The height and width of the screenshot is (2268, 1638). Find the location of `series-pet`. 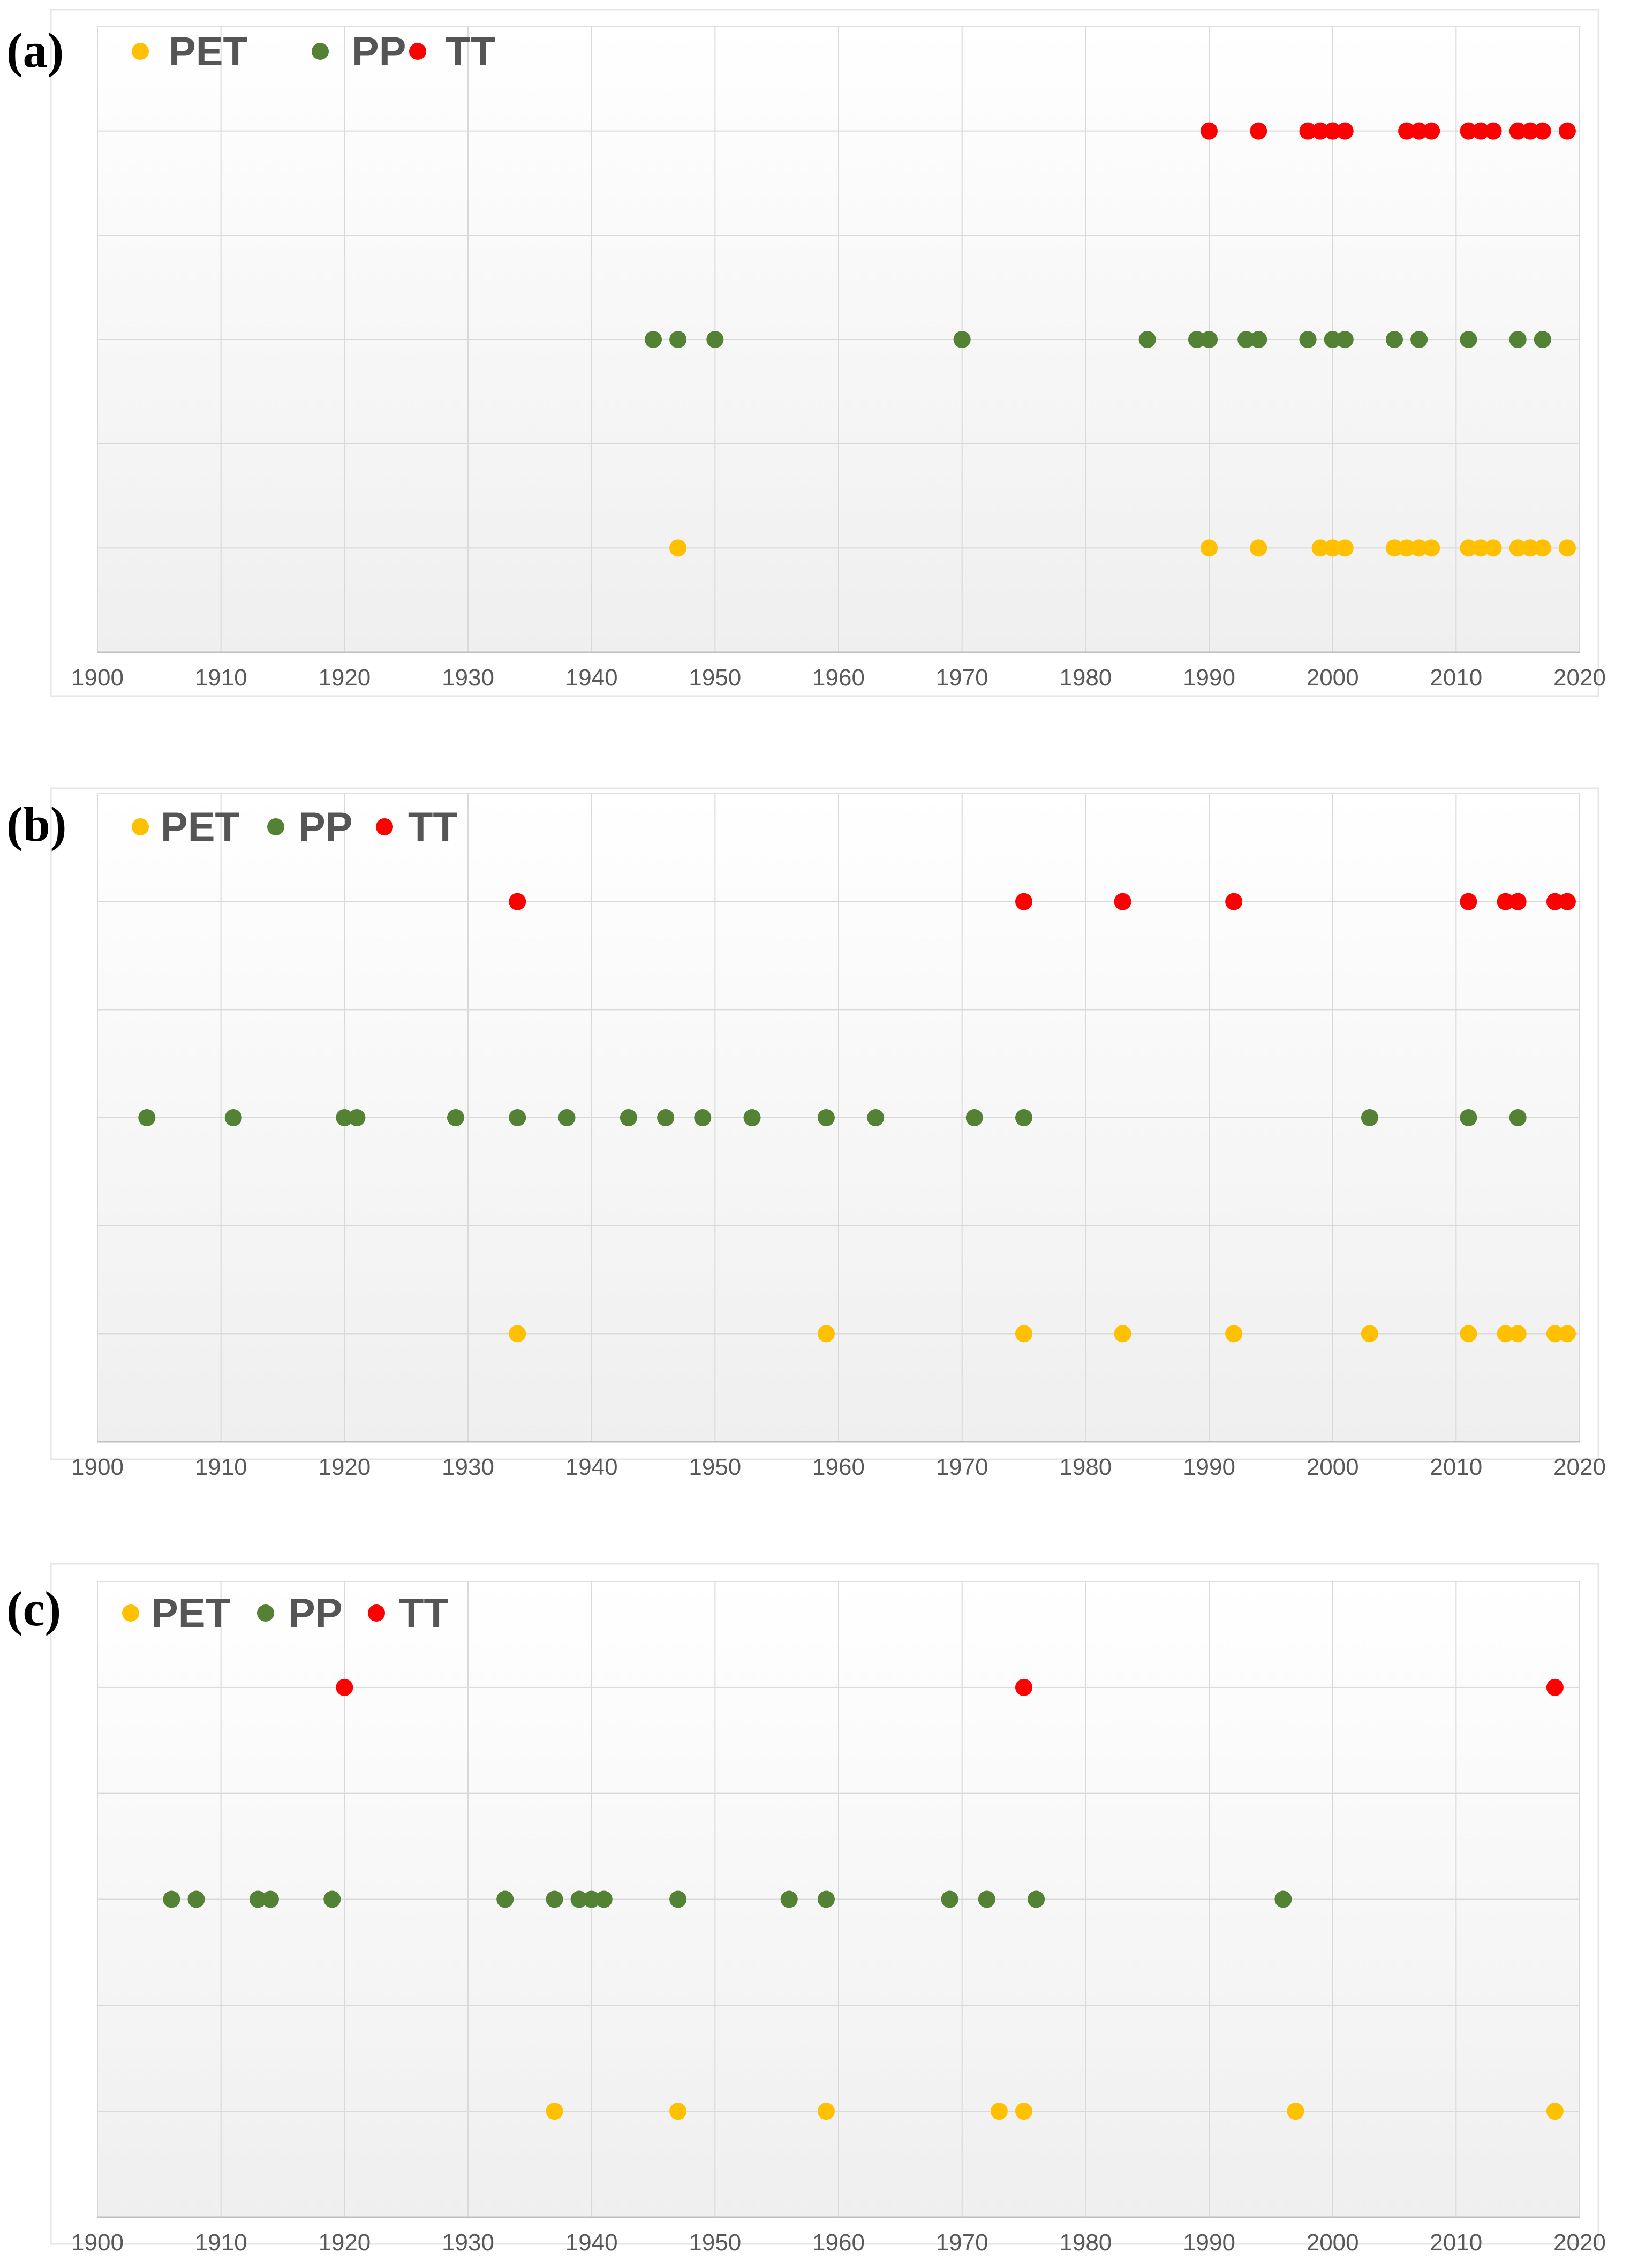

series-pet is located at coordinates (1055, 2112).